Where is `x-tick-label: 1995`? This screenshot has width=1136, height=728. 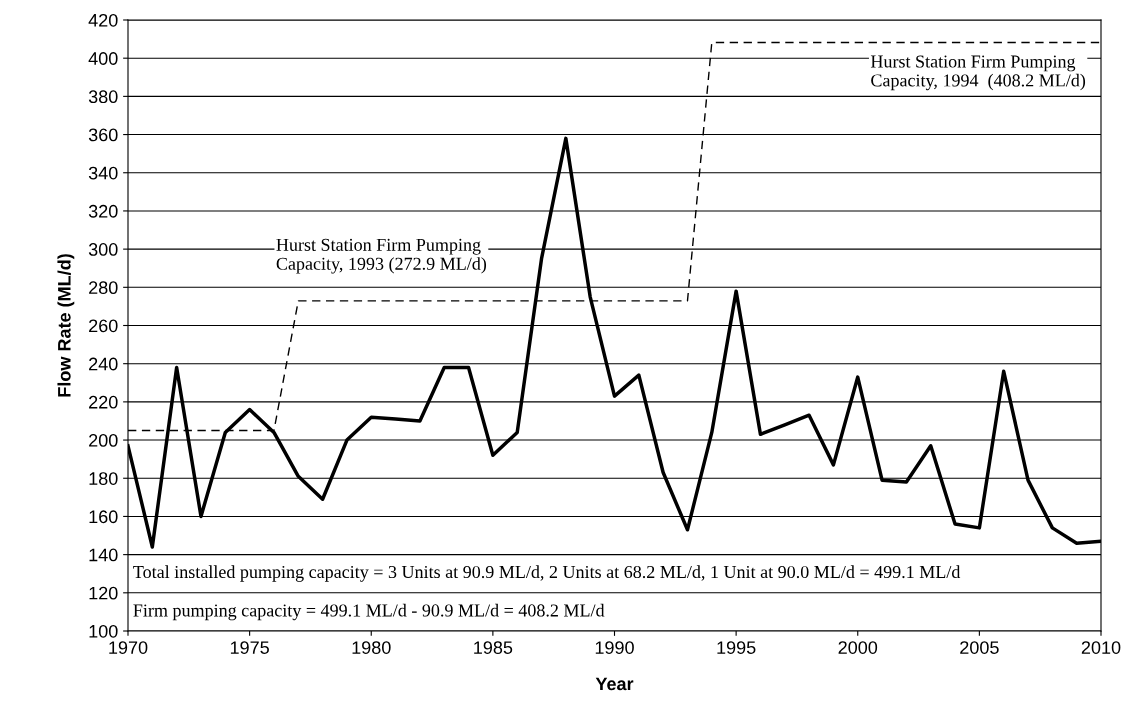
x-tick-label: 1995 is located at coordinates (736, 647).